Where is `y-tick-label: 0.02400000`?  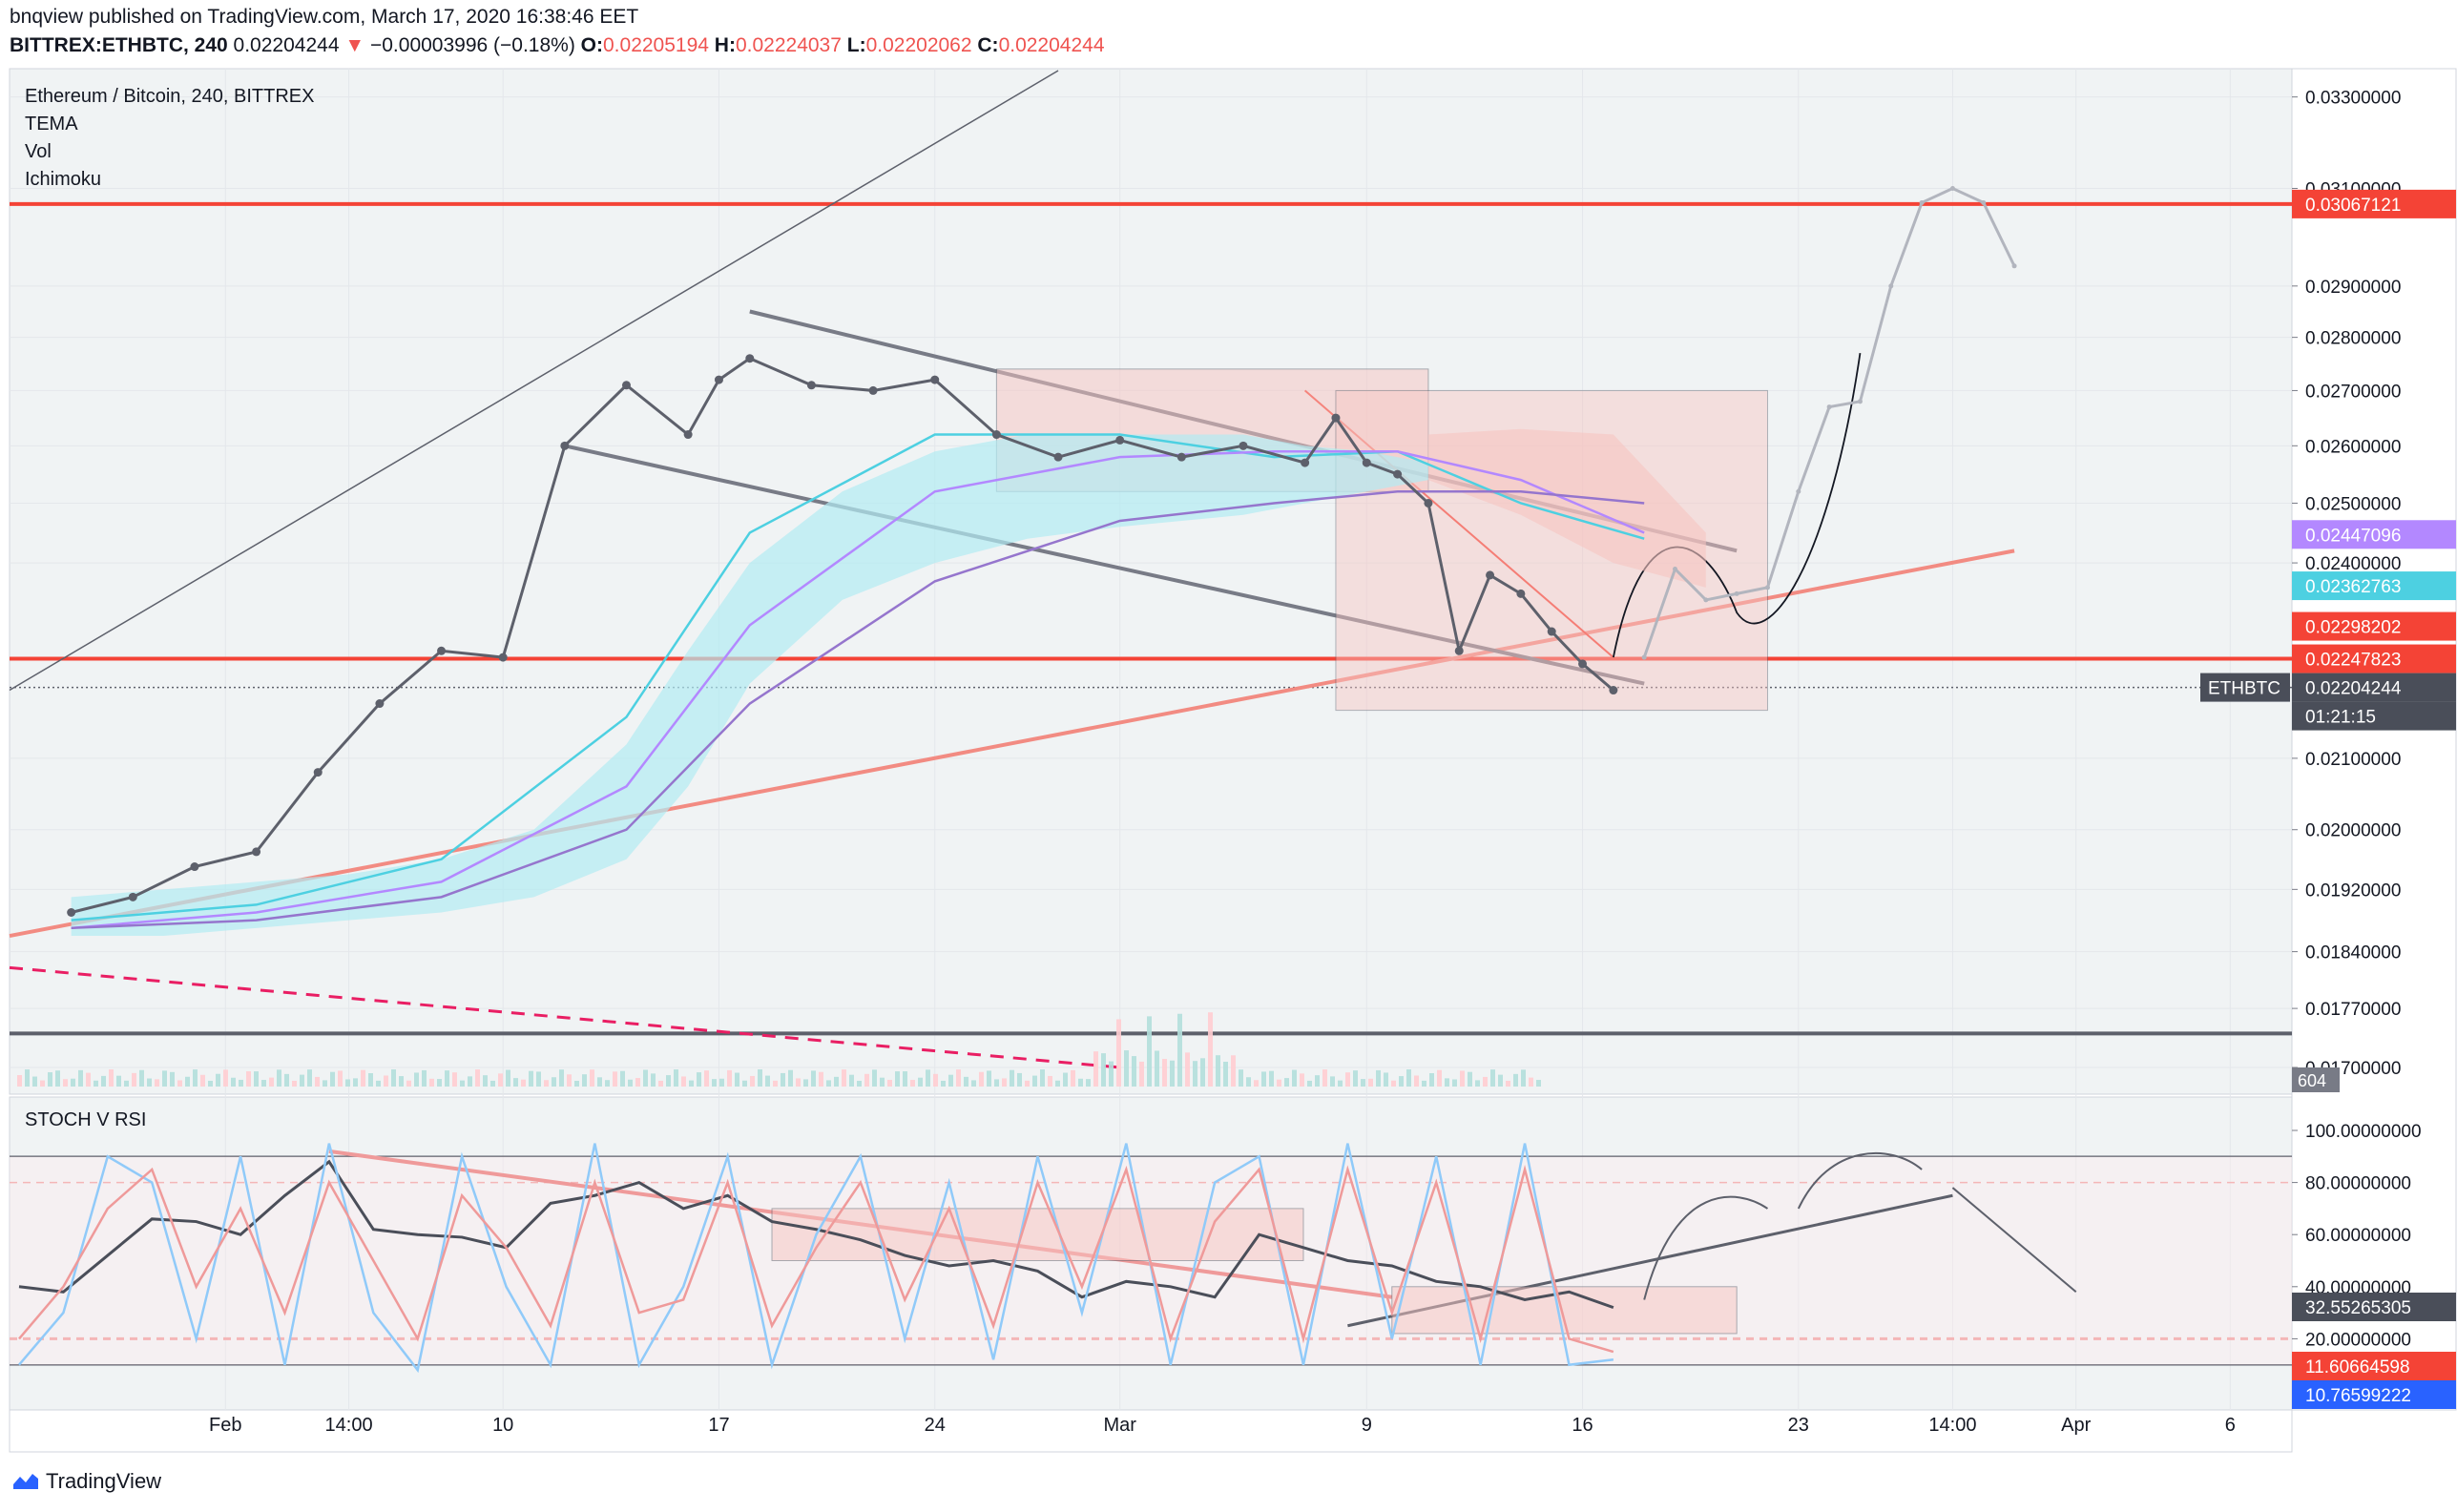
y-tick-label: 0.02400000 is located at coordinates (2353, 564).